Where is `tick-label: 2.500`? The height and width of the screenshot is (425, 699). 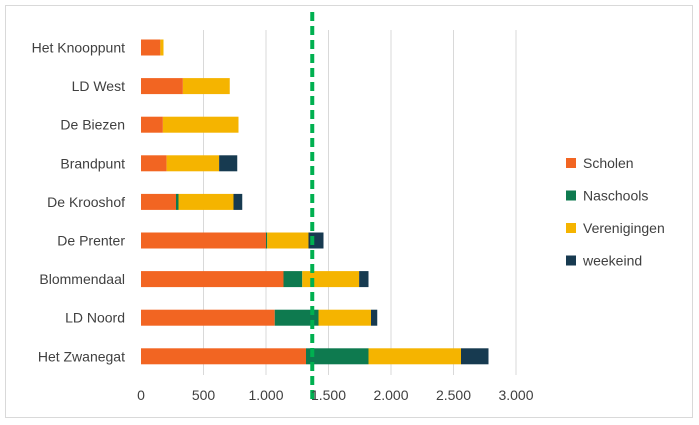
tick-label: 2.500 is located at coordinates (453, 395).